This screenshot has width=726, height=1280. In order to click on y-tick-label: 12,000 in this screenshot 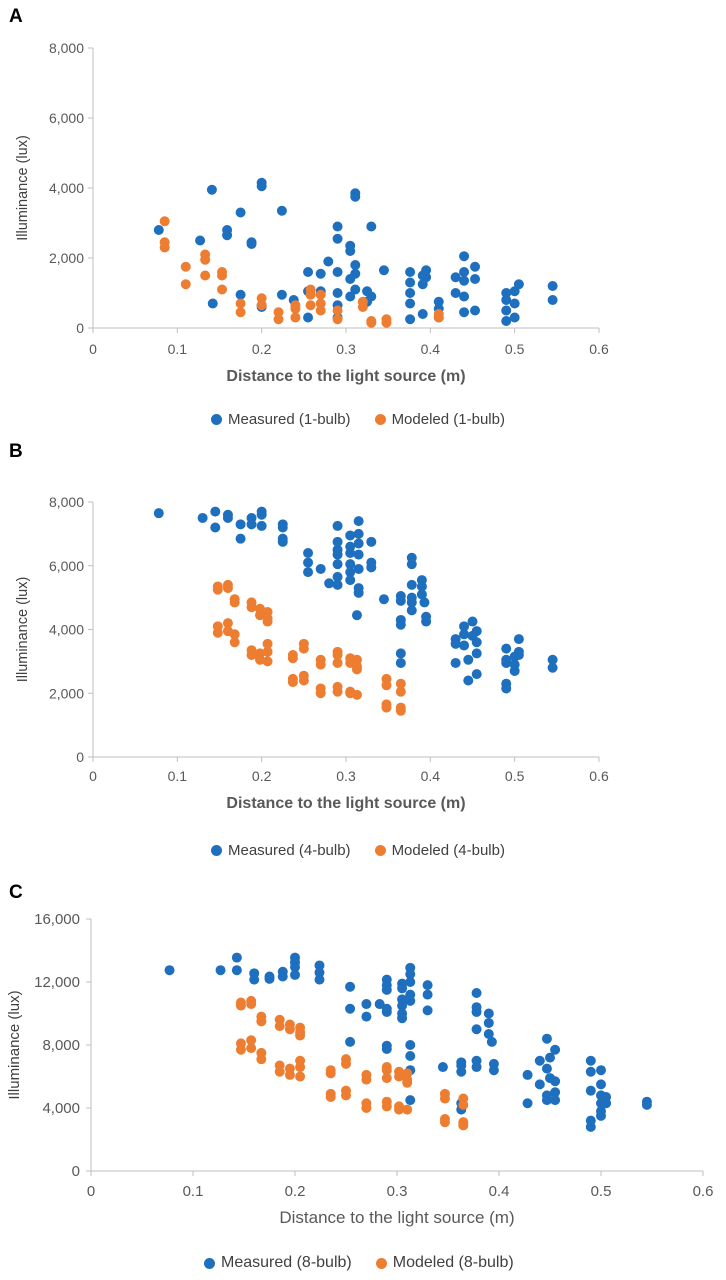, I will do `click(57, 982)`.